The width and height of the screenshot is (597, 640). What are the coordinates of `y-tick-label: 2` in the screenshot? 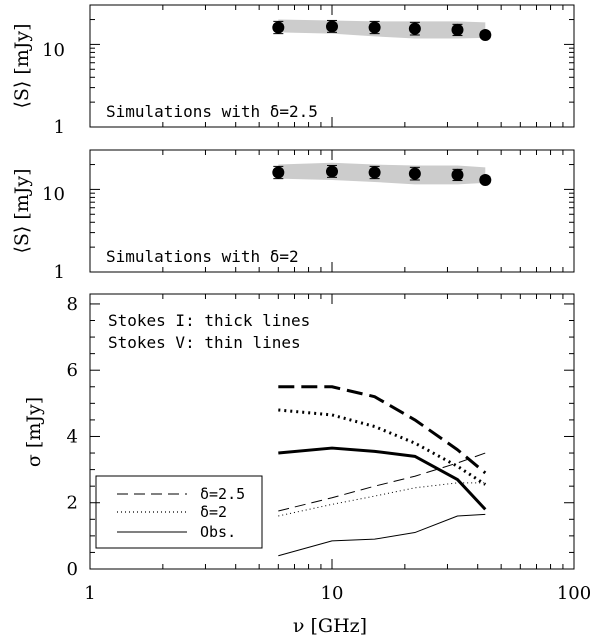 It's located at (72, 503).